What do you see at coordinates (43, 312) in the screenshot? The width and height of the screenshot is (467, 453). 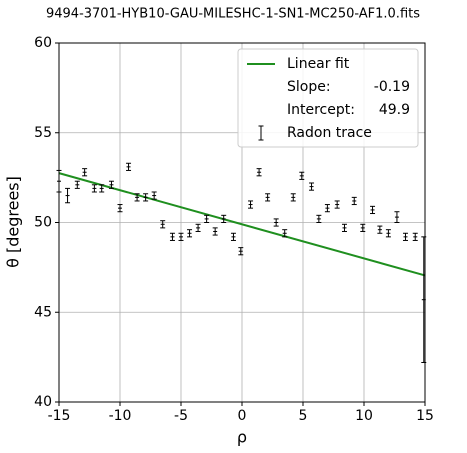 I see `y-tick-label: 45` at bounding box center [43, 312].